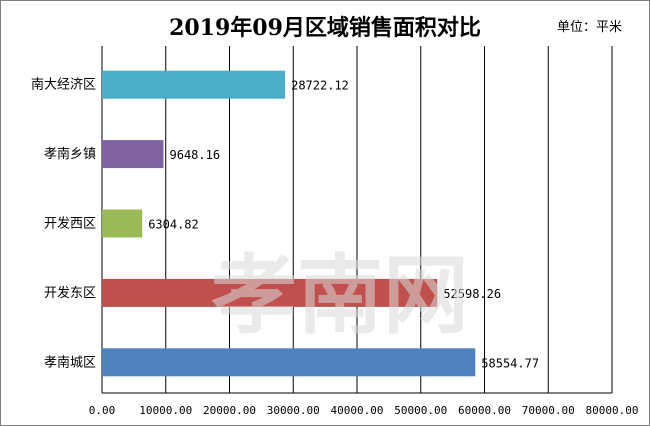 The height and width of the screenshot is (426, 650). Describe the element at coordinates (472, 294) in the screenshot. I see `data-label-3: 52598.26` at that location.